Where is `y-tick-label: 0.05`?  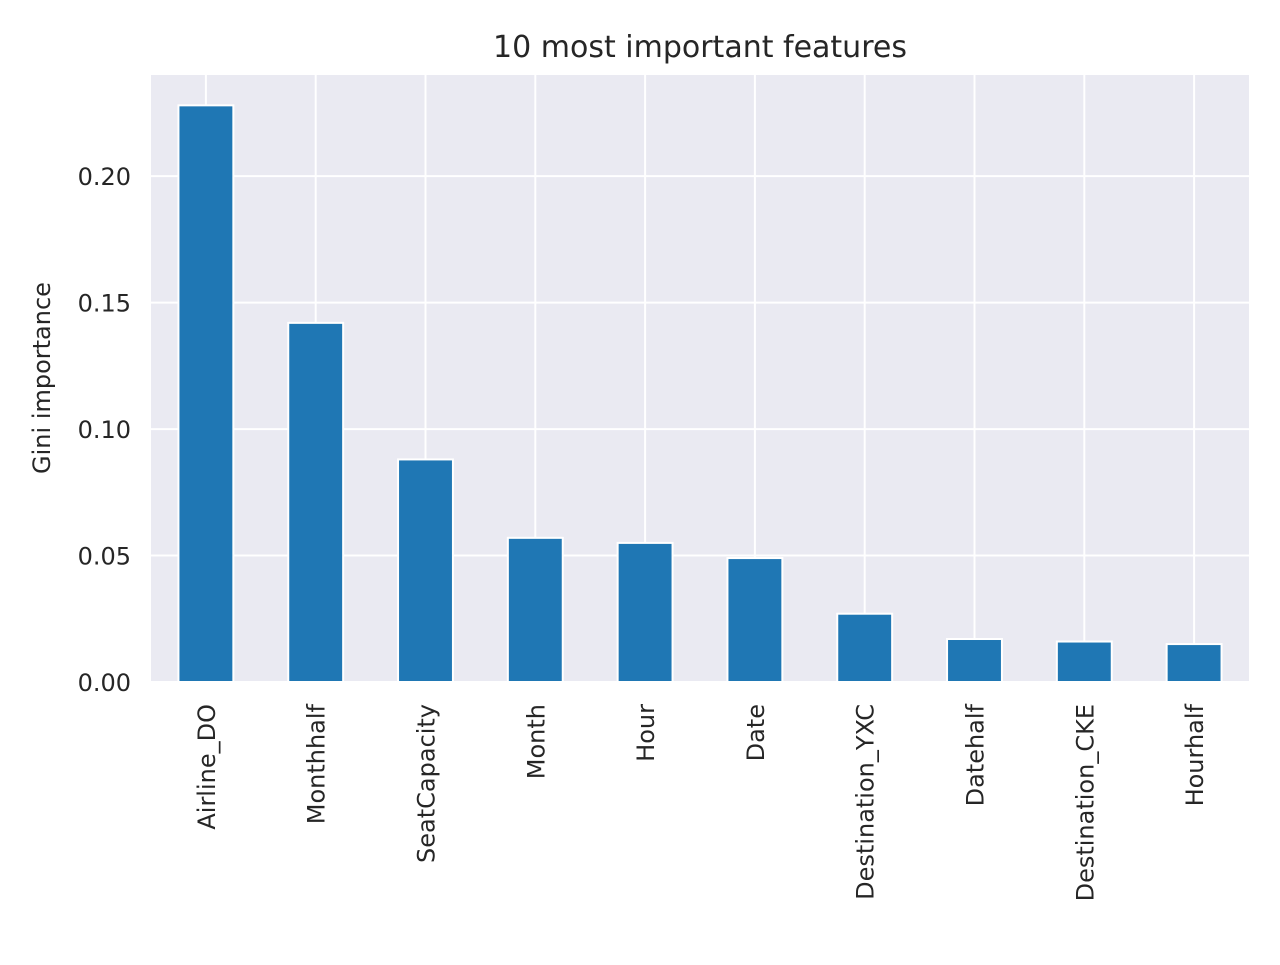 y-tick-label: 0.05 is located at coordinates (104, 557).